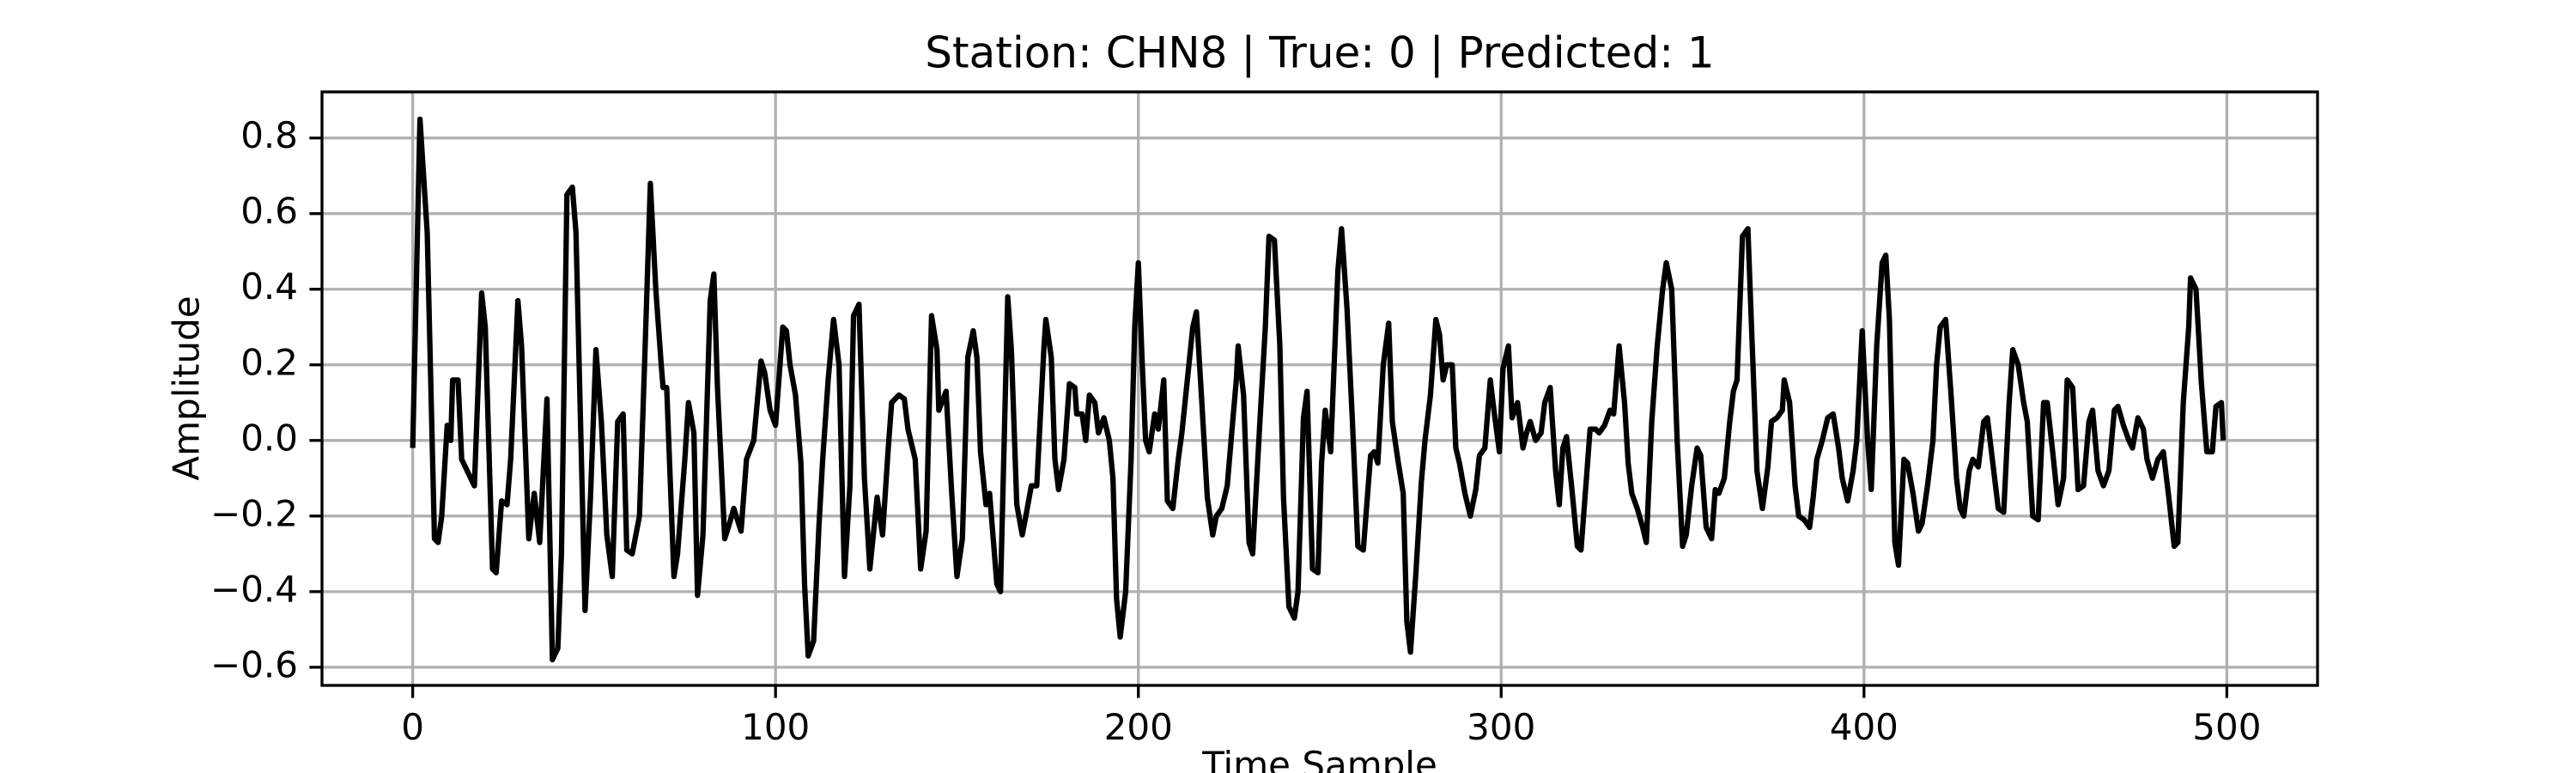  What do you see at coordinates (269, 135) in the screenshot?
I see `y-tick-label: 0.8` at bounding box center [269, 135].